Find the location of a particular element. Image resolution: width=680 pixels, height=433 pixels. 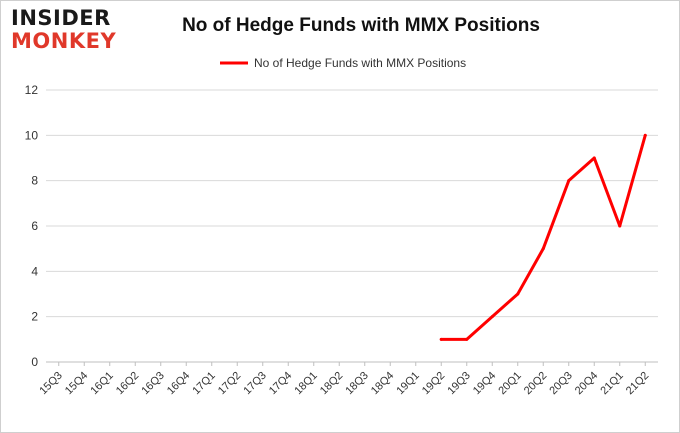

y-tick-label: 10 is located at coordinates (32, 135).